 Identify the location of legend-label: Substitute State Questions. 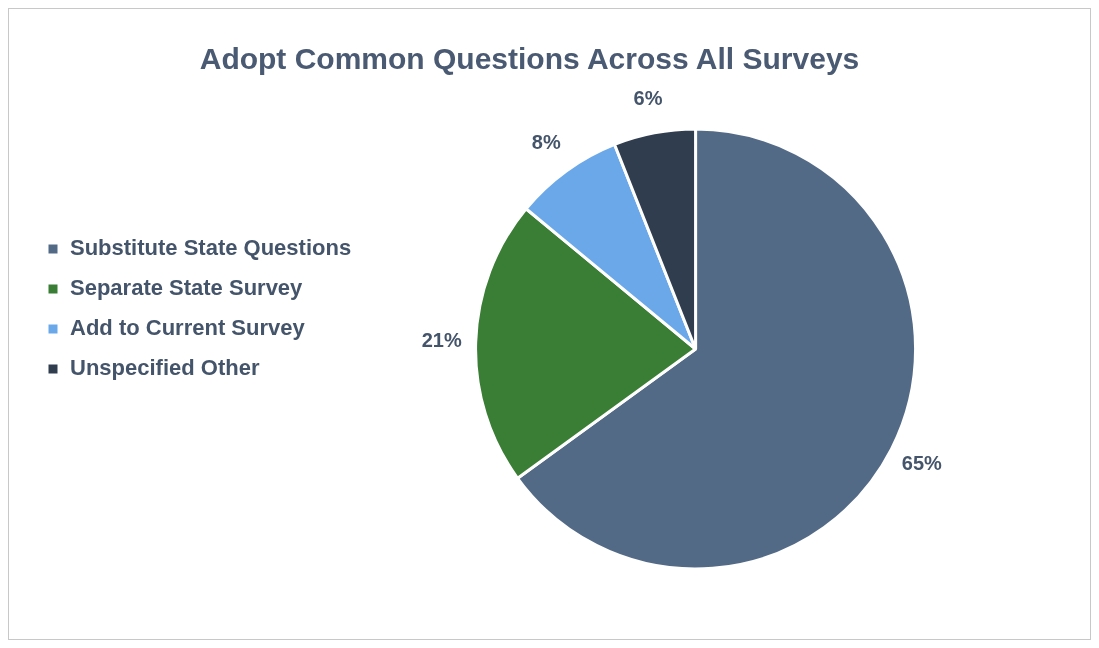
(211, 248).